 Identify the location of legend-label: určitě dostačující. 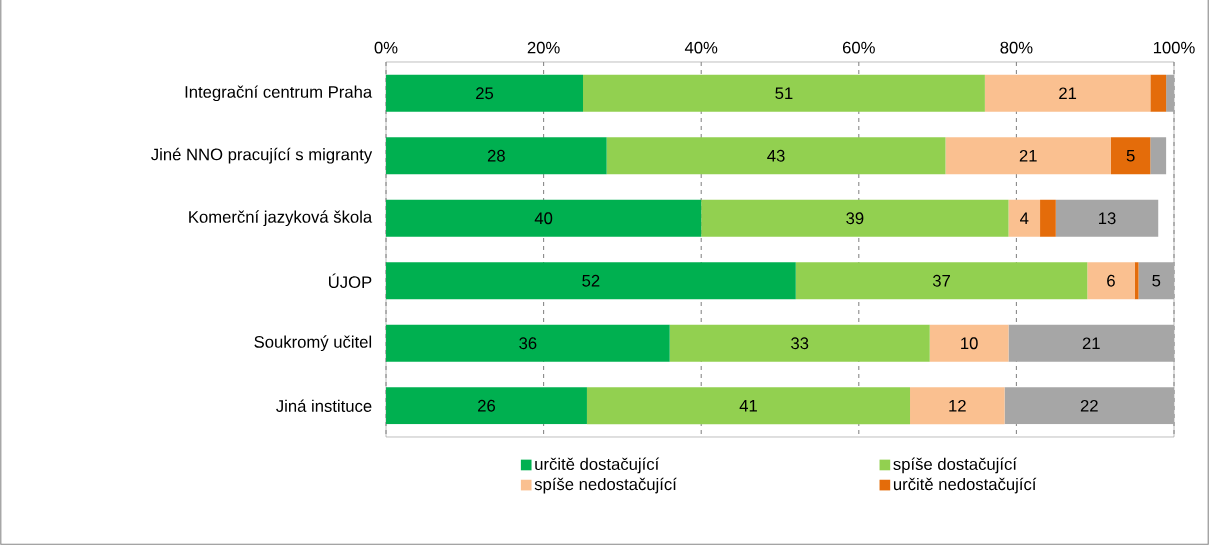
(597, 465).